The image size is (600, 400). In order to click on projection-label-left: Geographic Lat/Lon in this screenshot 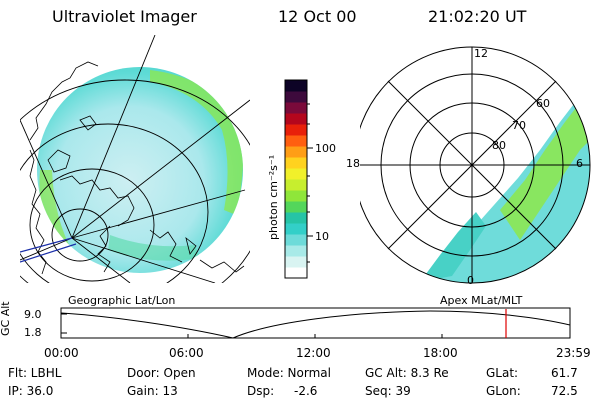, I will do `click(122, 300)`.